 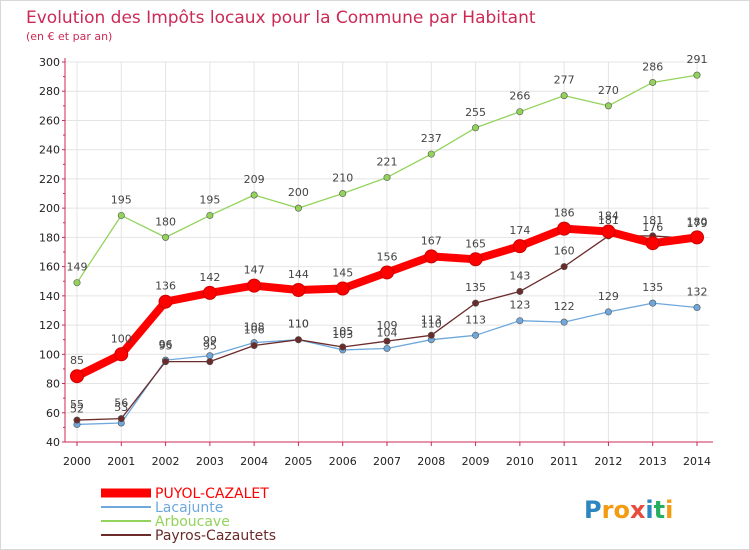 I want to click on data-label: 291, so click(x=697, y=59).